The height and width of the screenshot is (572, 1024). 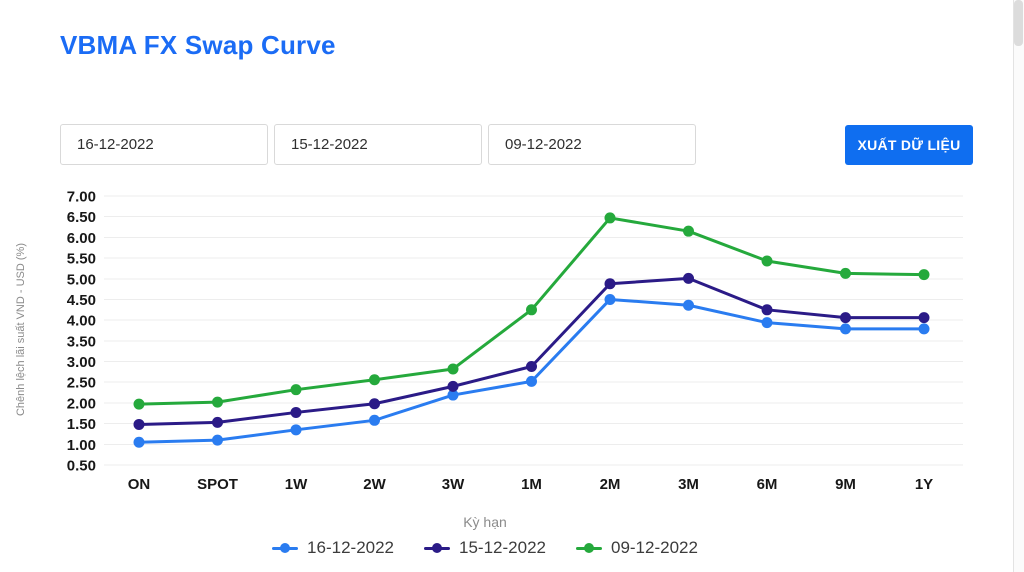 I want to click on svg-text: 3W, so click(x=453, y=484).